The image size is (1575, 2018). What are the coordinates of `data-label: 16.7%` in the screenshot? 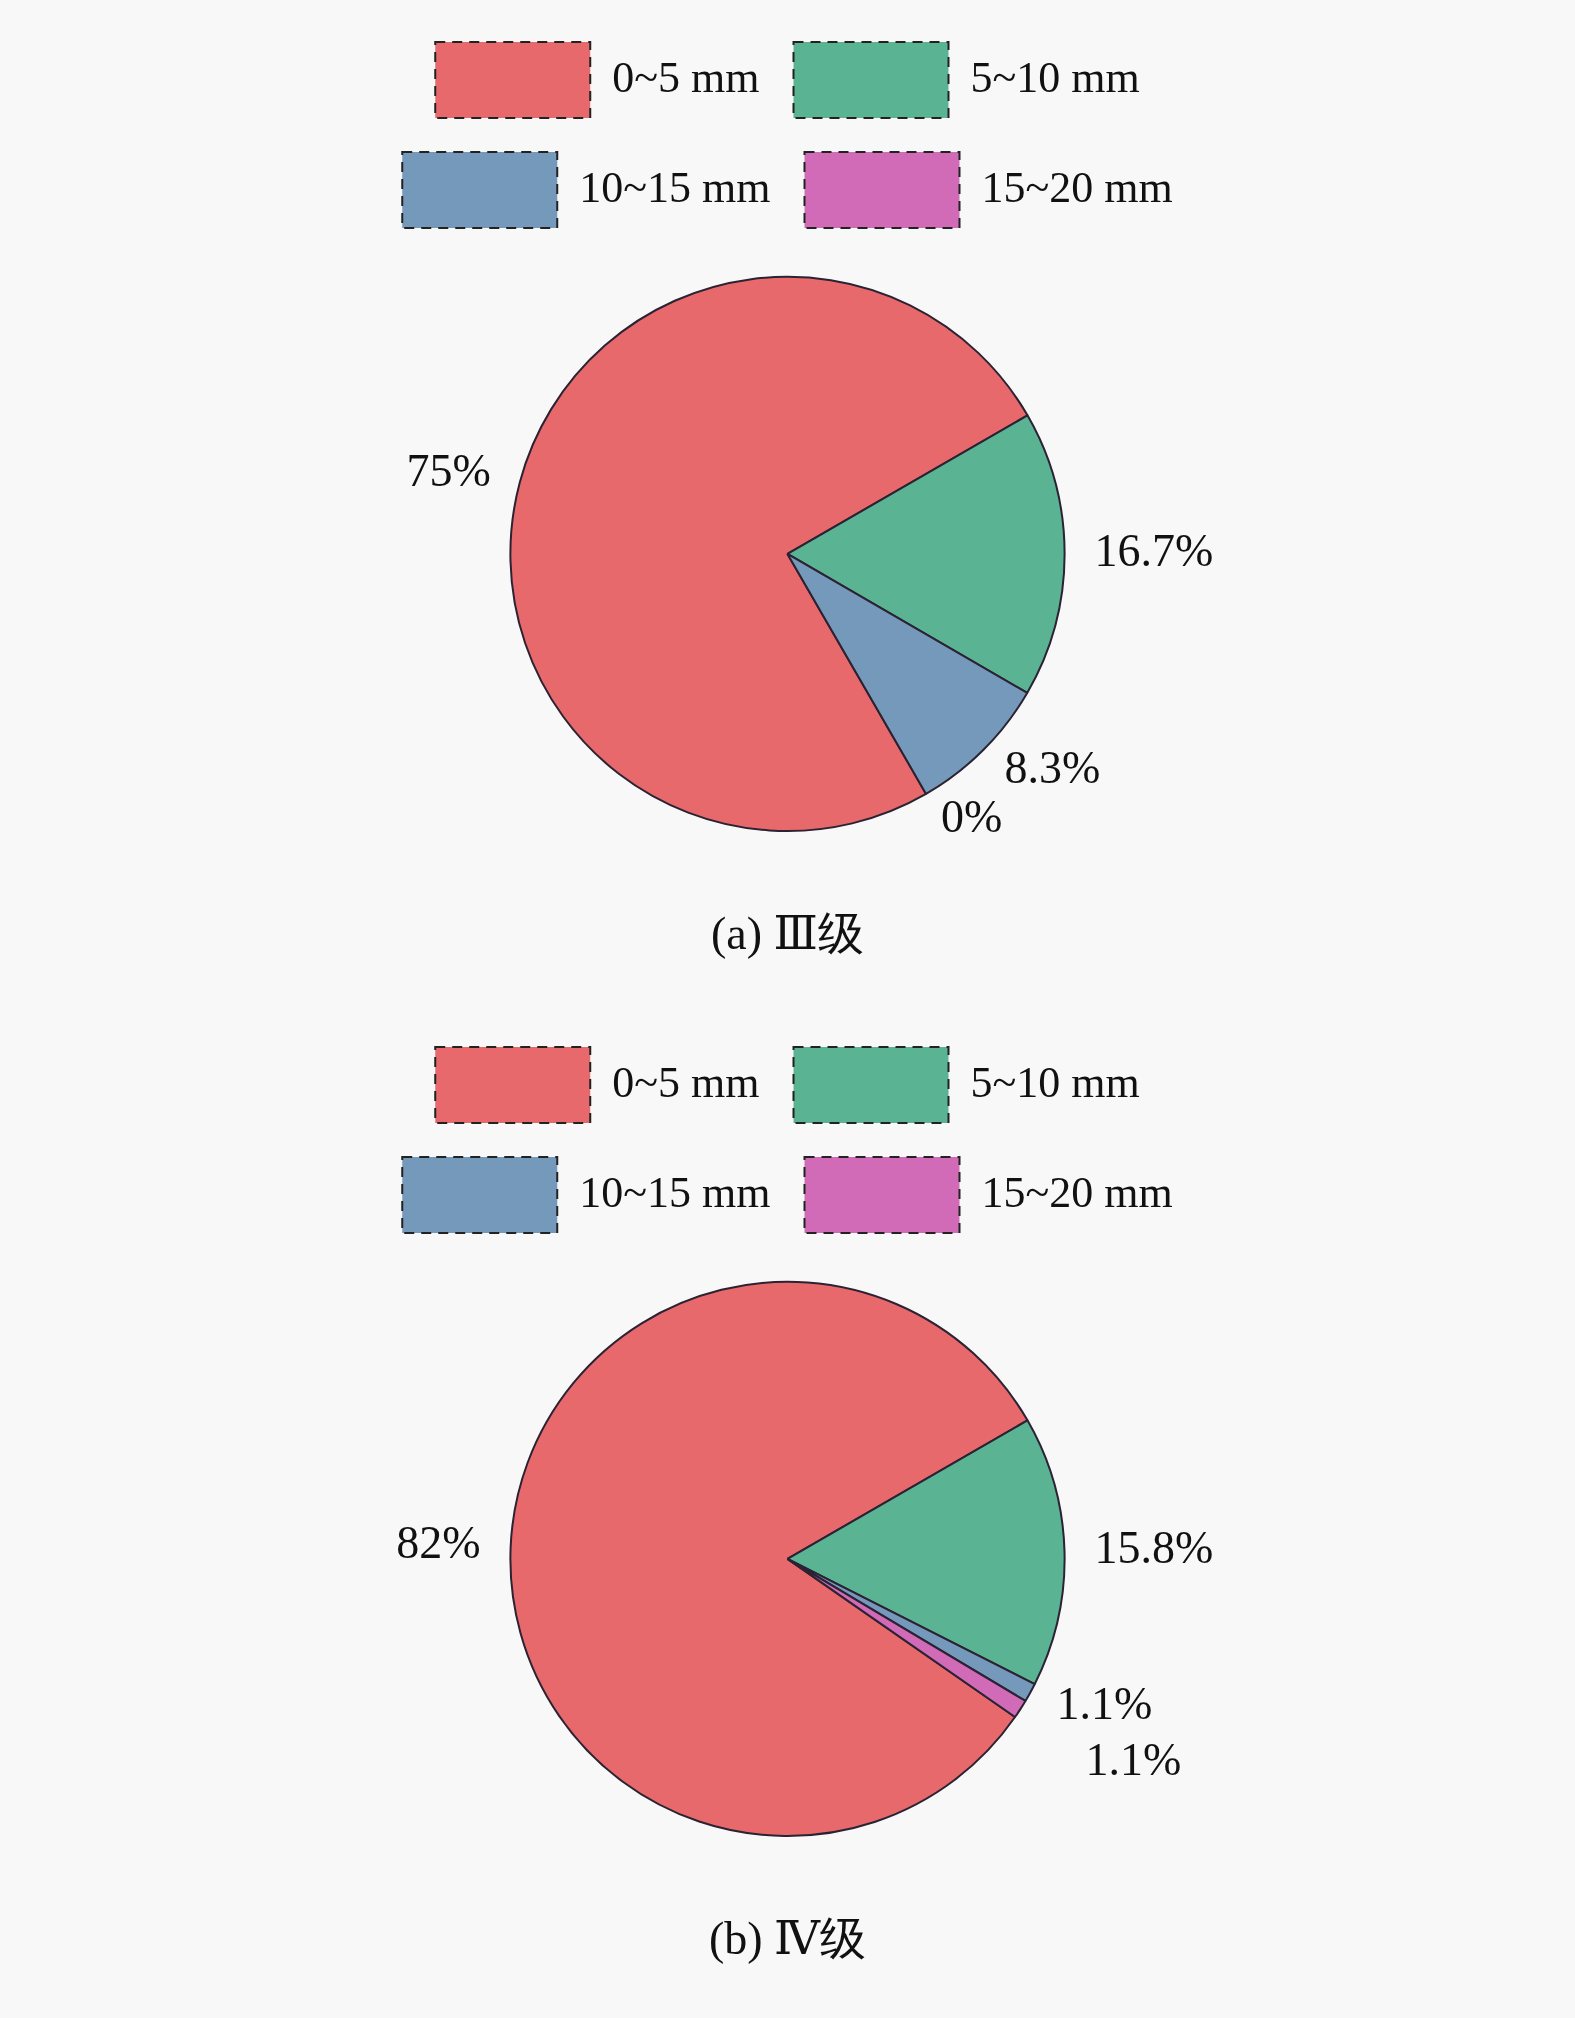 It's located at (1154, 551).